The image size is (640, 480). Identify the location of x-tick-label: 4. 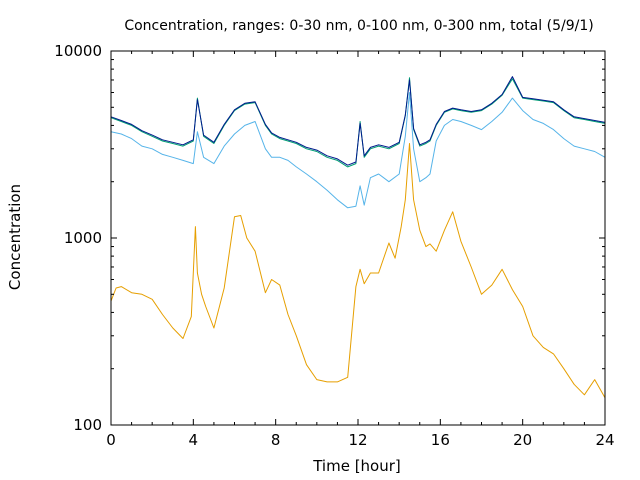
(194, 440).